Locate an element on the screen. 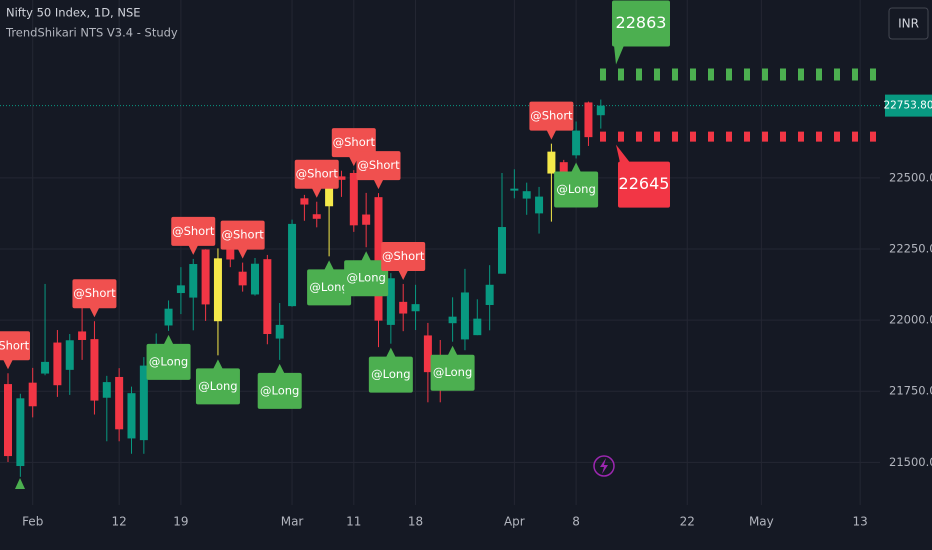 This screenshot has height=550, width=932. currency: INR is located at coordinates (908, 24).